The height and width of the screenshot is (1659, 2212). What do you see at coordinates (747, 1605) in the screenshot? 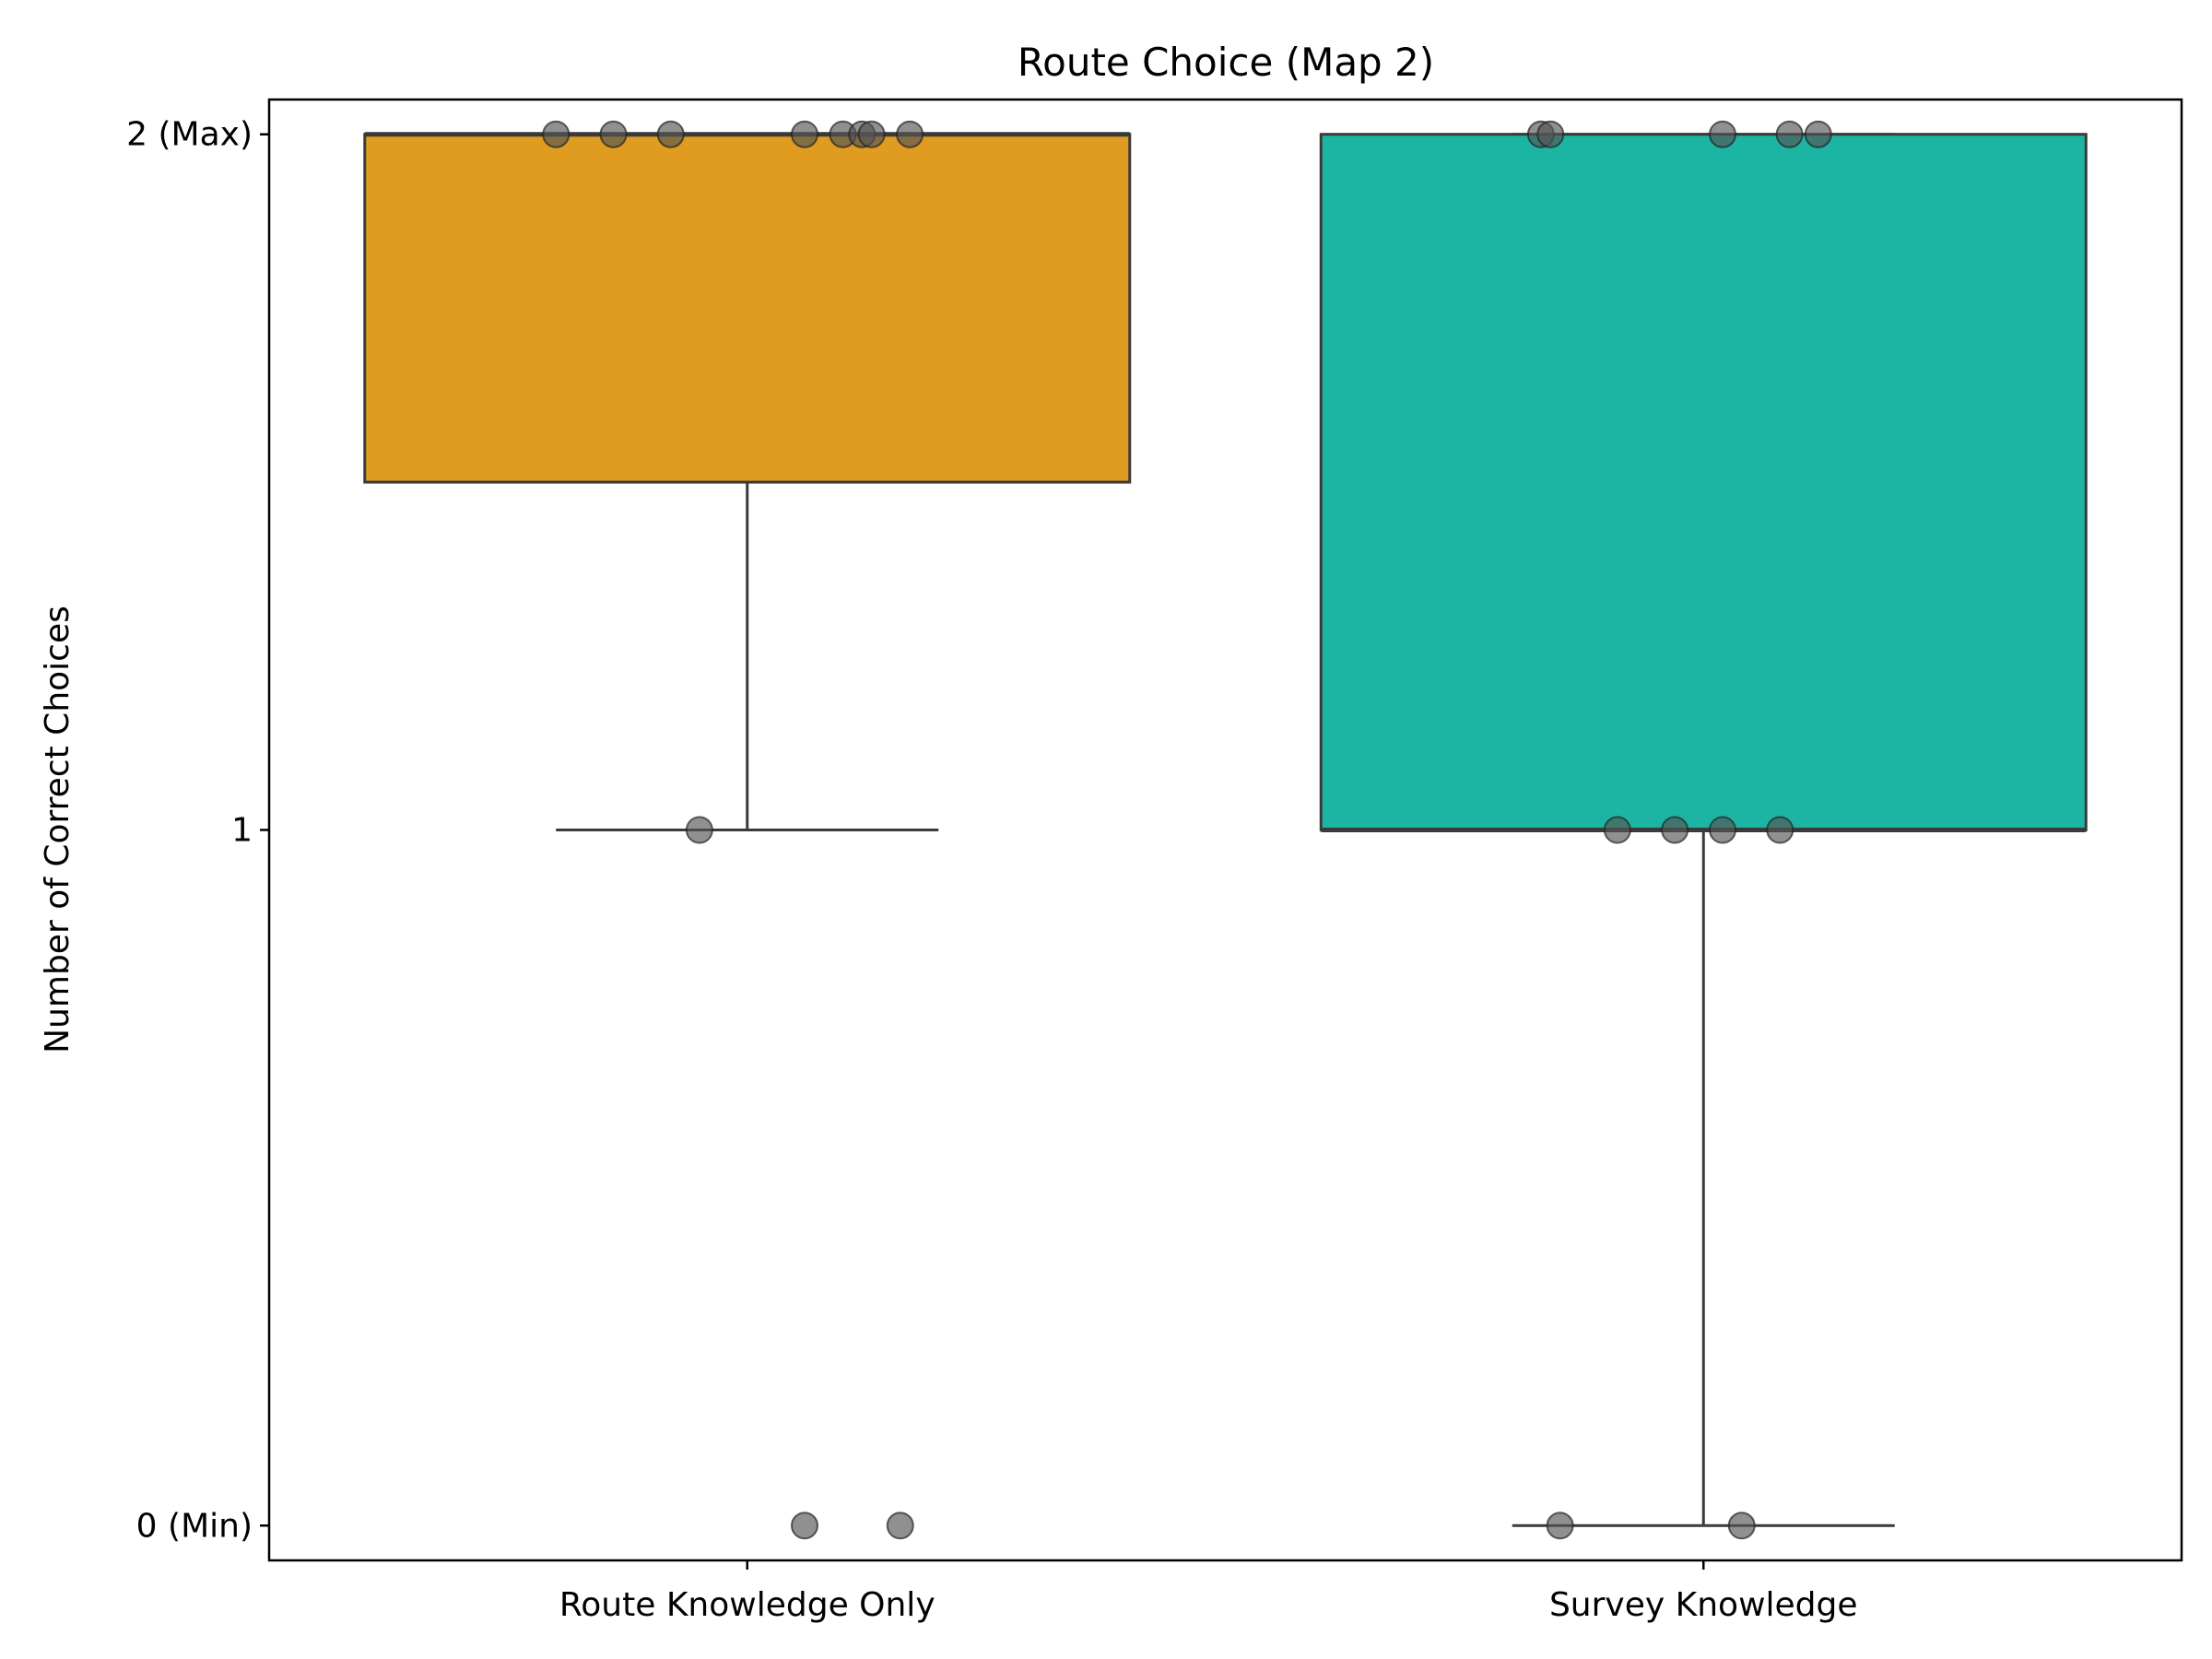
I see `x-tick-label: Route Knowledge Only` at bounding box center [747, 1605].